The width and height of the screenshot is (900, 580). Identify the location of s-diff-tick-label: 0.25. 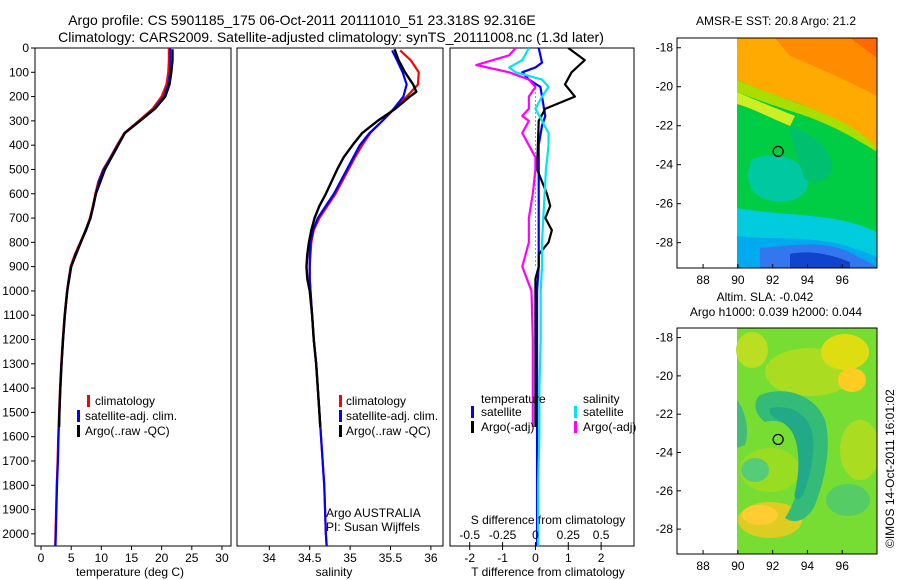
(569, 535).